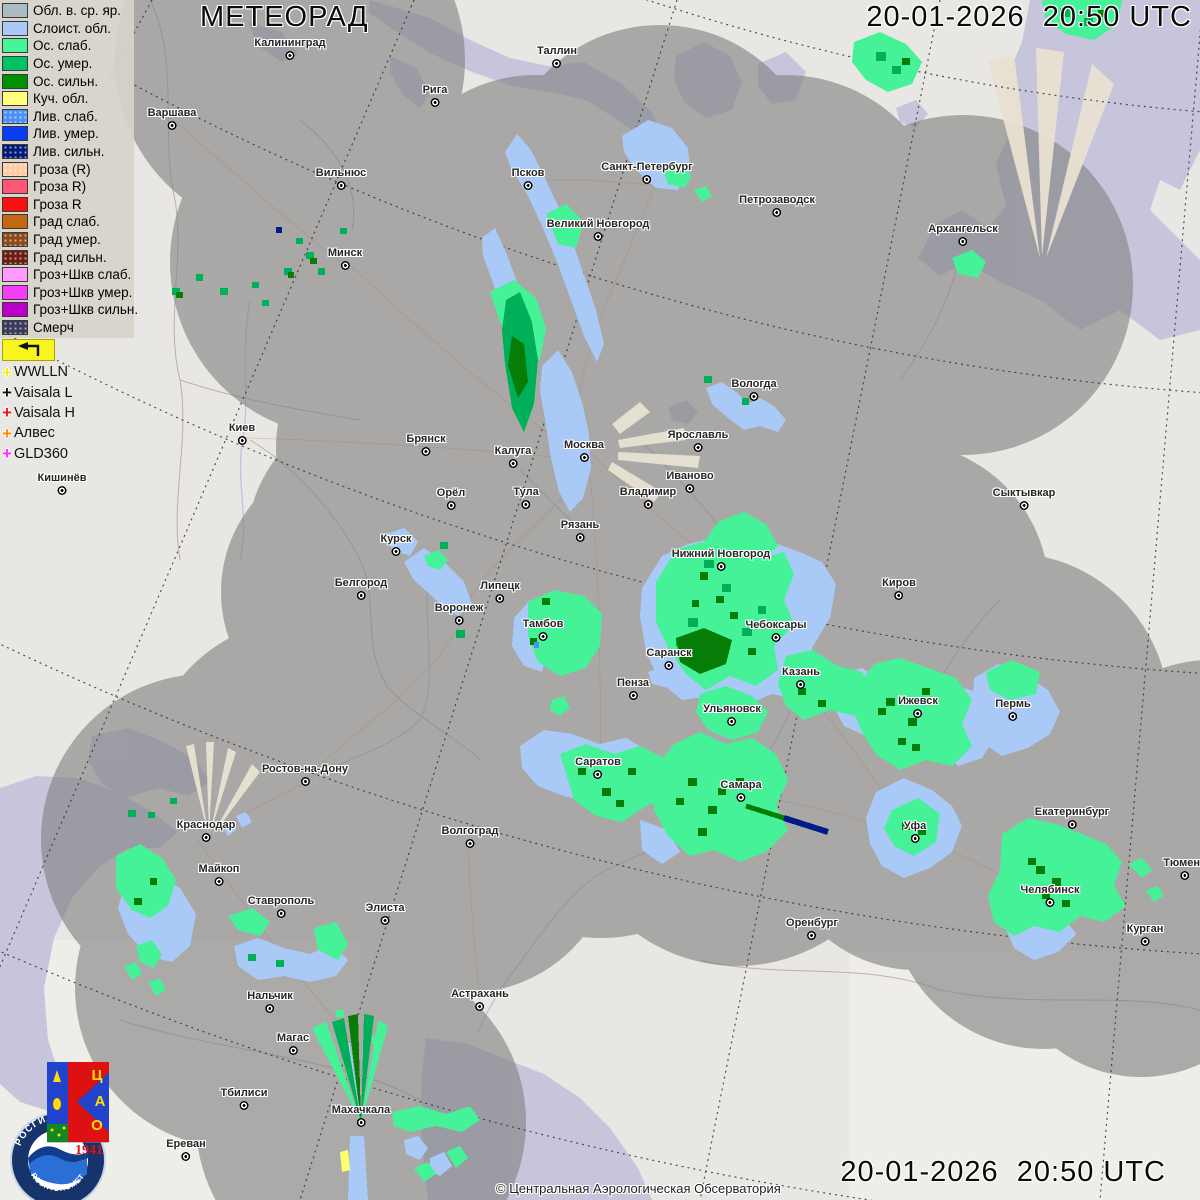 This screenshot has height=1200, width=1200. What do you see at coordinates (459, 614) in the screenshot?
I see `city-marker: Воронеж` at bounding box center [459, 614].